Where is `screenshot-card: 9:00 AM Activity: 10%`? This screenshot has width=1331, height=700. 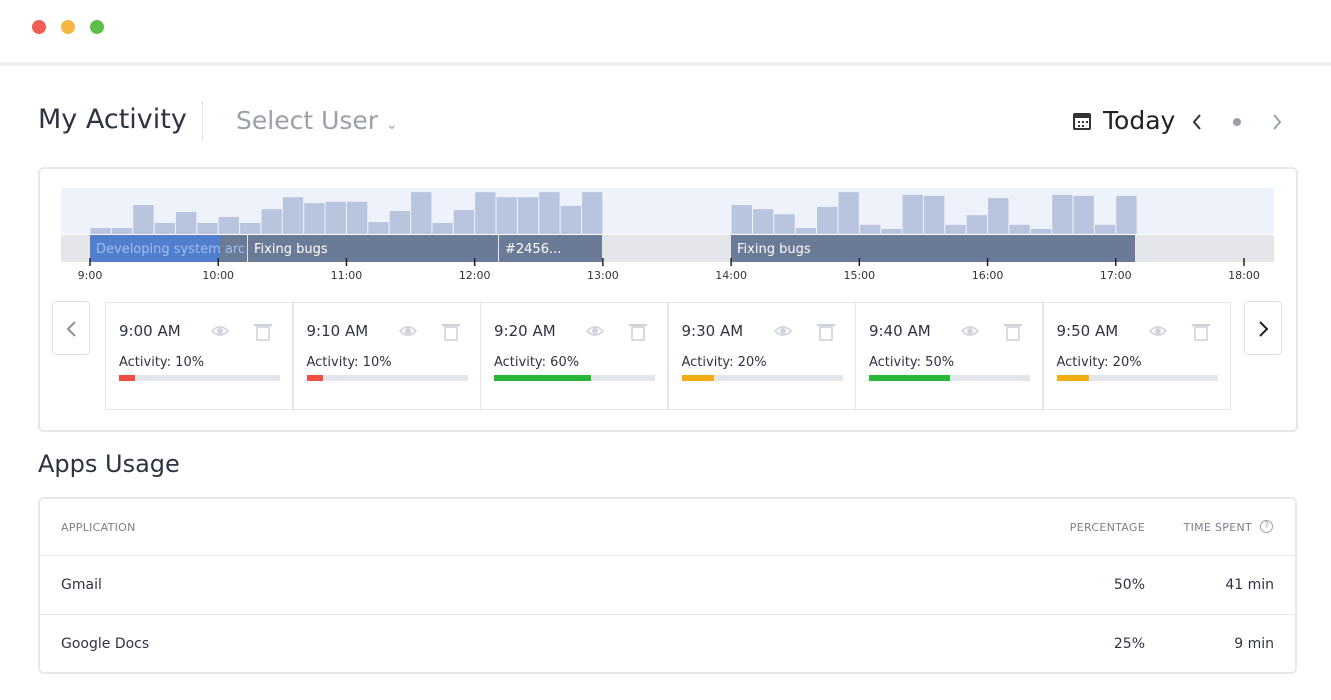
screenshot-card: 9:00 AM Activity: 10% is located at coordinates (199, 356).